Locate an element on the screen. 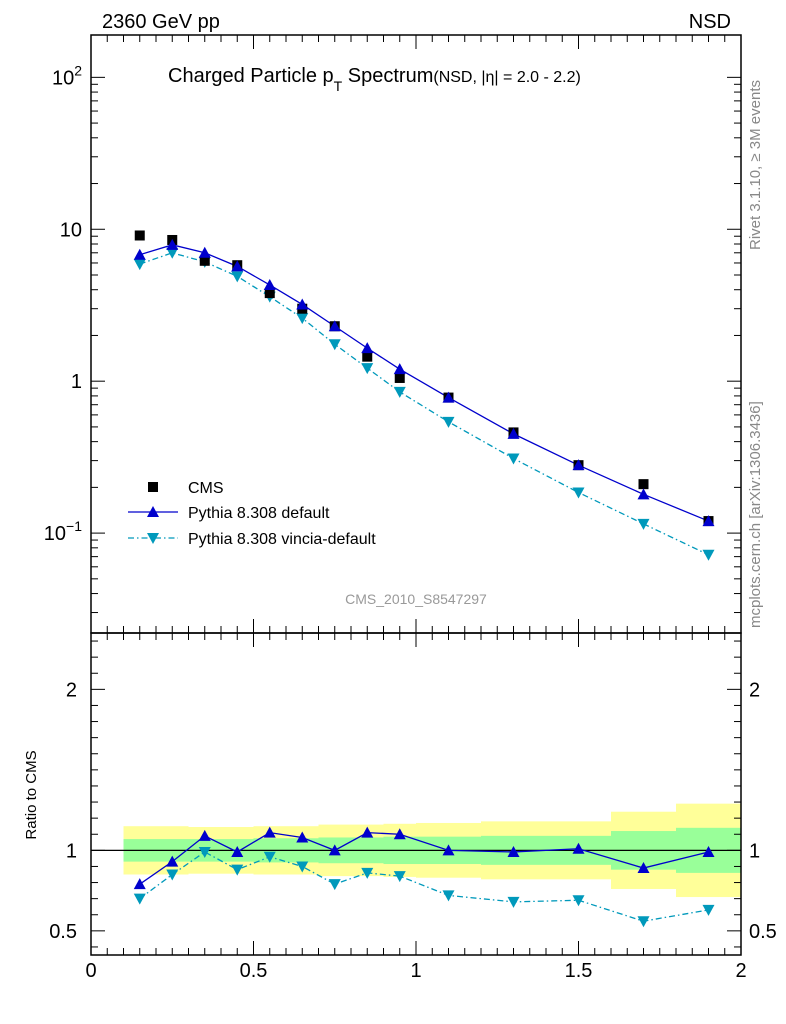  analysis-watermark: CMS_2010_S8547297 is located at coordinates (416, 599).